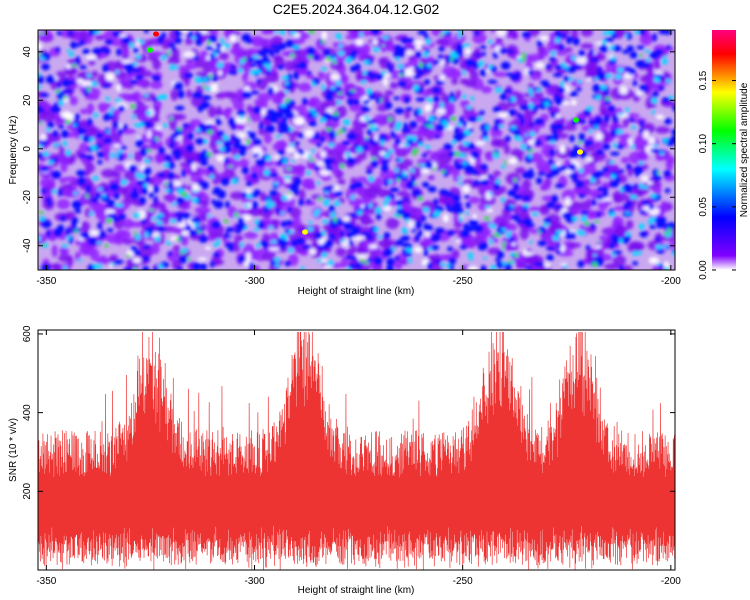  What do you see at coordinates (27, 197) in the screenshot?
I see `spectrogram-y-tick-label: -20` at bounding box center [27, 197].